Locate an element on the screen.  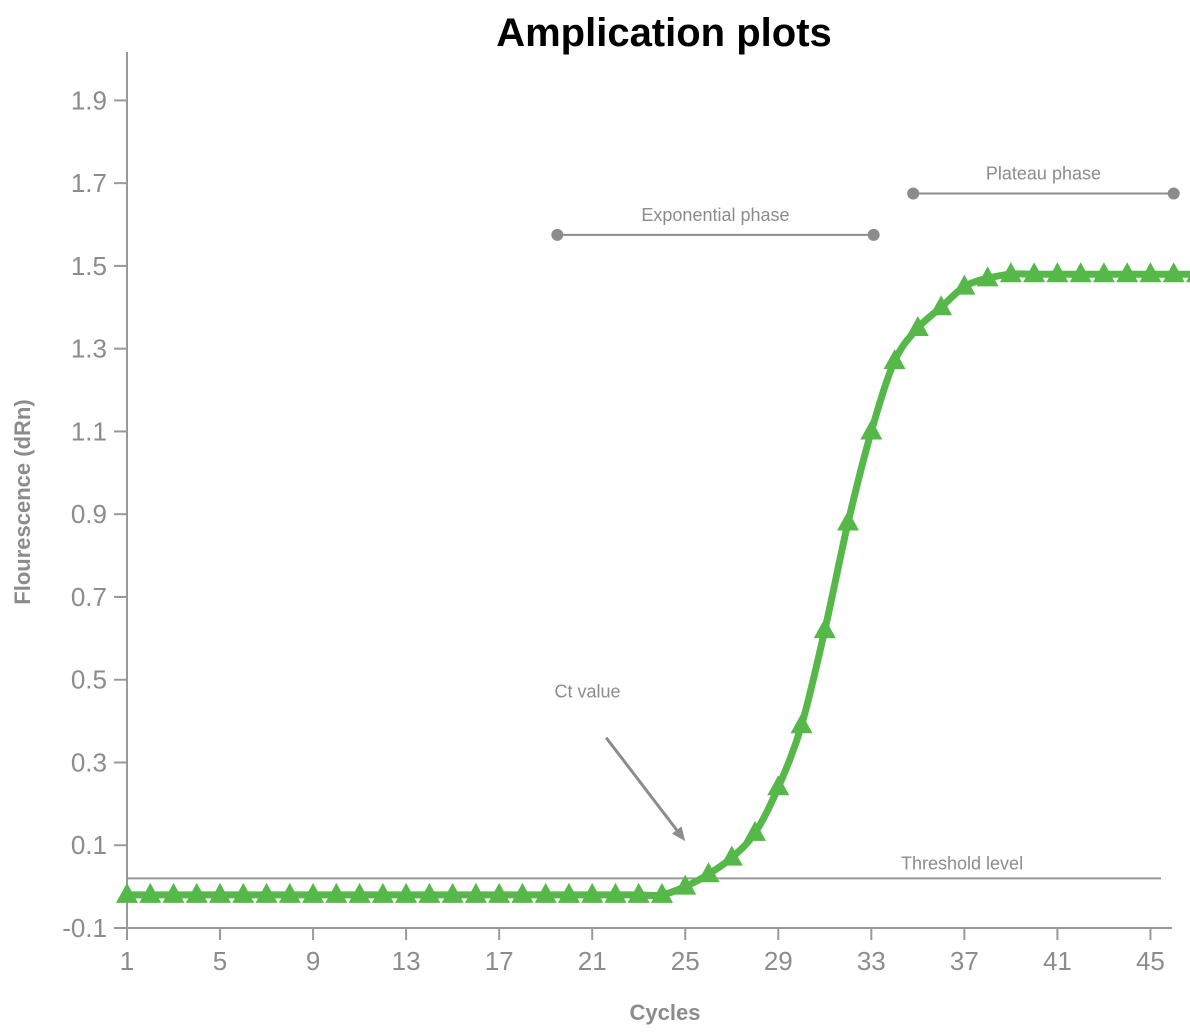
y-tick-label: 1.1 is located at coordinates (89, 431).